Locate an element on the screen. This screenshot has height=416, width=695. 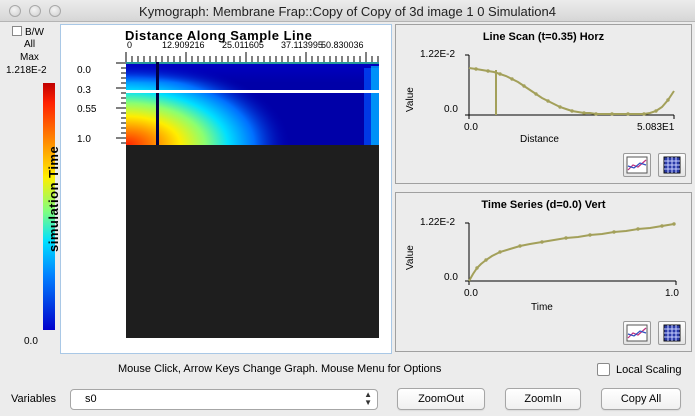
colorbar is located at coordinates (49, 206).